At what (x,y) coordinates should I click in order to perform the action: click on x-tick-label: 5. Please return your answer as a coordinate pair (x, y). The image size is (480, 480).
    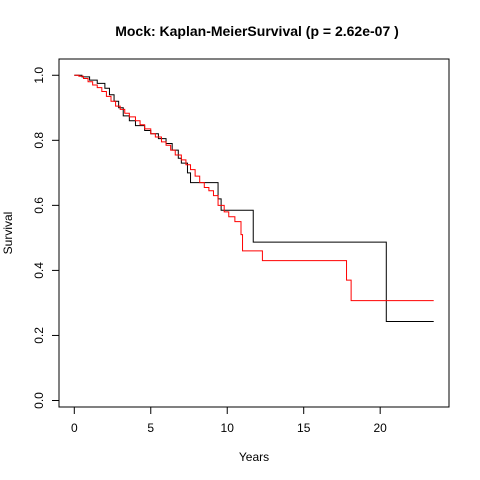
    Looking at the image, I should click on (150, 428).